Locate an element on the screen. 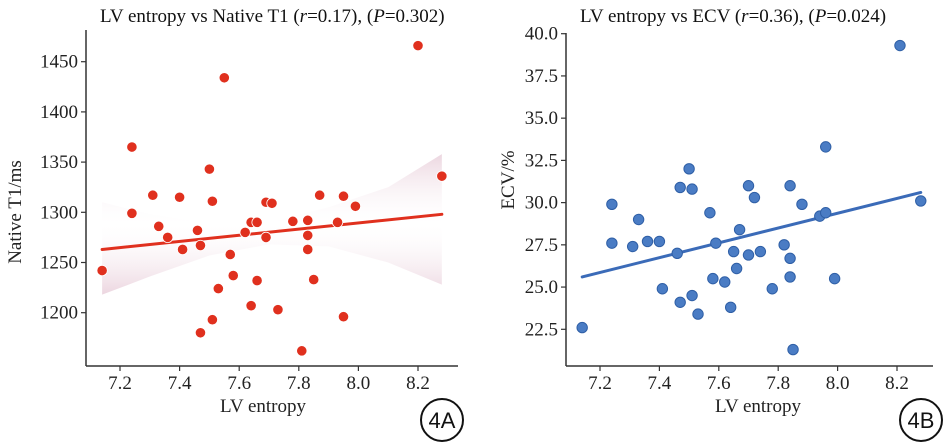 This screenshot has height=445, width=945. y-tick-label: 1200 is located at coordinates (59, 313).